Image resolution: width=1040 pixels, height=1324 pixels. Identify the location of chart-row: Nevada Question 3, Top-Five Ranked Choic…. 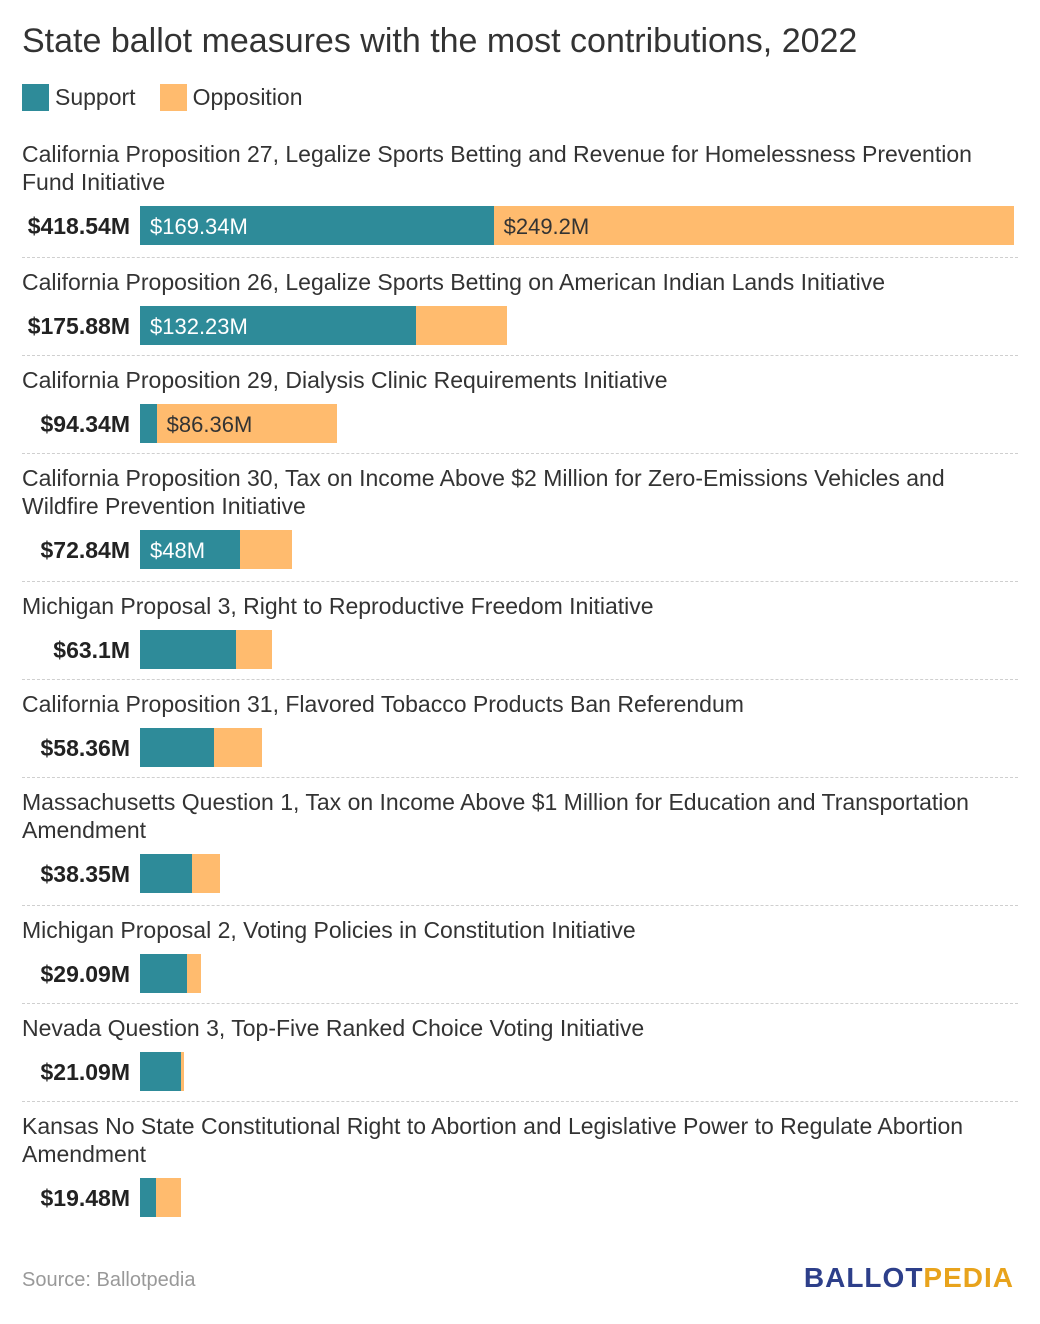
(520, 1053).